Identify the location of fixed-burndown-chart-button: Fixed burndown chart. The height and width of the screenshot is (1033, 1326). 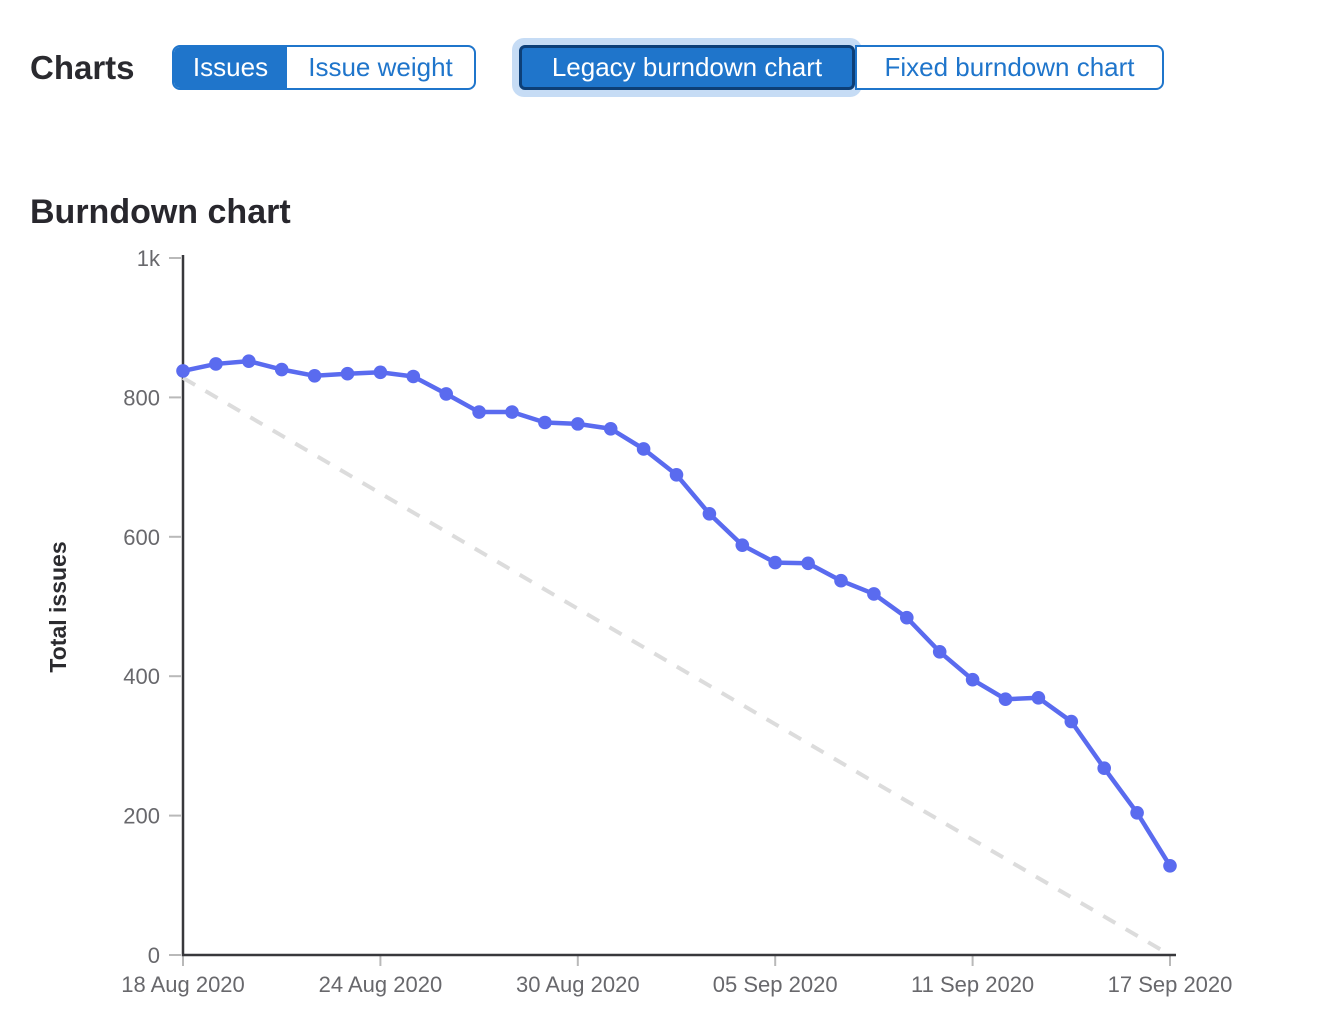
(1009, 67).